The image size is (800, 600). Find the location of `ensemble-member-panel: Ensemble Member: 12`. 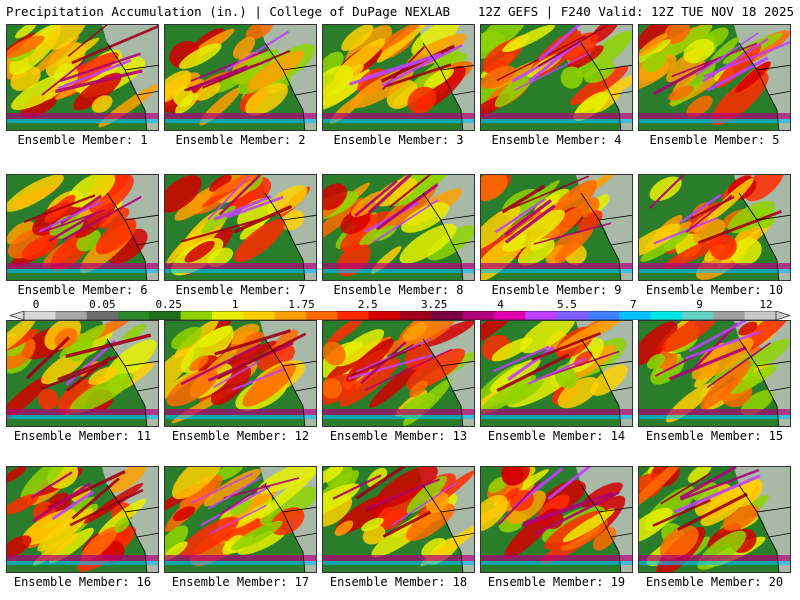

ensemble-member-panel: Ensemble Member: 12 is located at coordinates (240, 385).